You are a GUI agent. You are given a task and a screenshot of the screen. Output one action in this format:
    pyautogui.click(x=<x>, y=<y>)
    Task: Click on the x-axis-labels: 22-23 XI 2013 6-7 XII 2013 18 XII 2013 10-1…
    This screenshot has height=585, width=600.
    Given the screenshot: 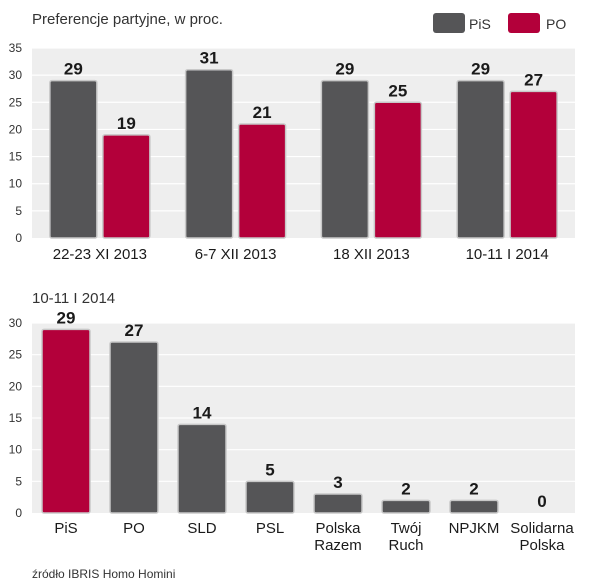 What is the action you would take?
    pyautogui.click(x=301, y=254)
    